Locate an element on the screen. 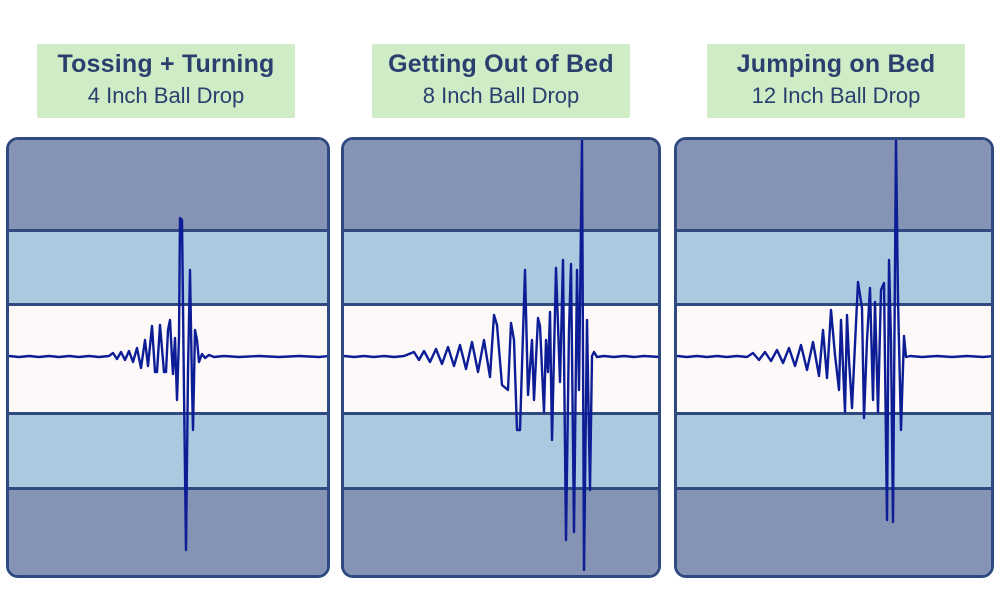  panel-title: Jumping on Bed is located at coordinates (836, 64).